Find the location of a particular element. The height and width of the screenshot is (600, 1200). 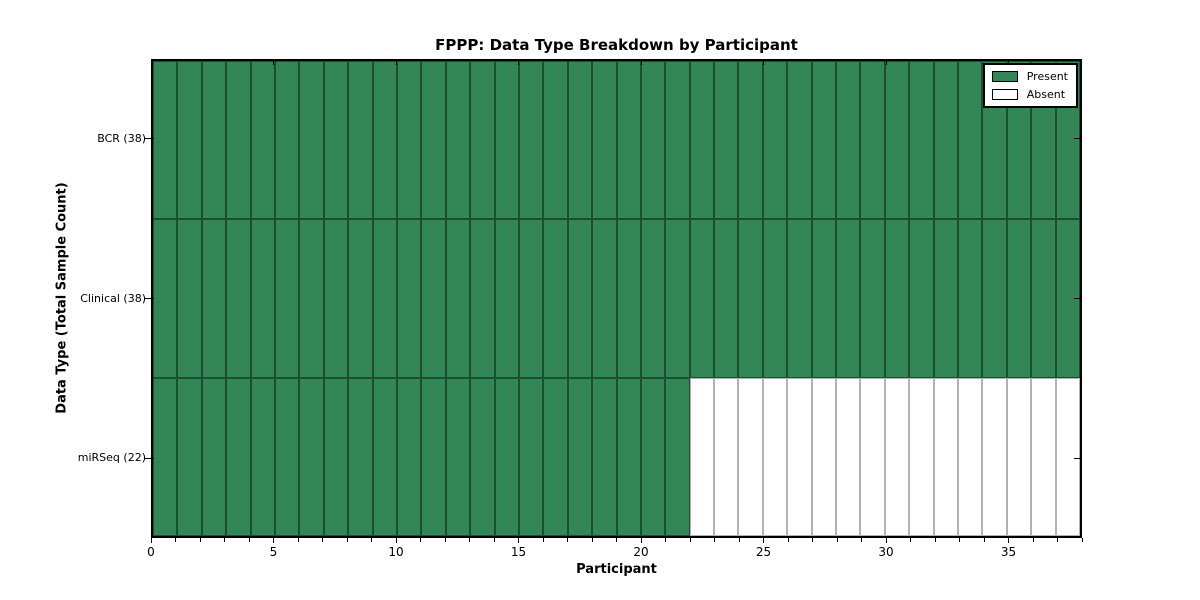

legend-swatch-present is located at coordinates (1004, 76).